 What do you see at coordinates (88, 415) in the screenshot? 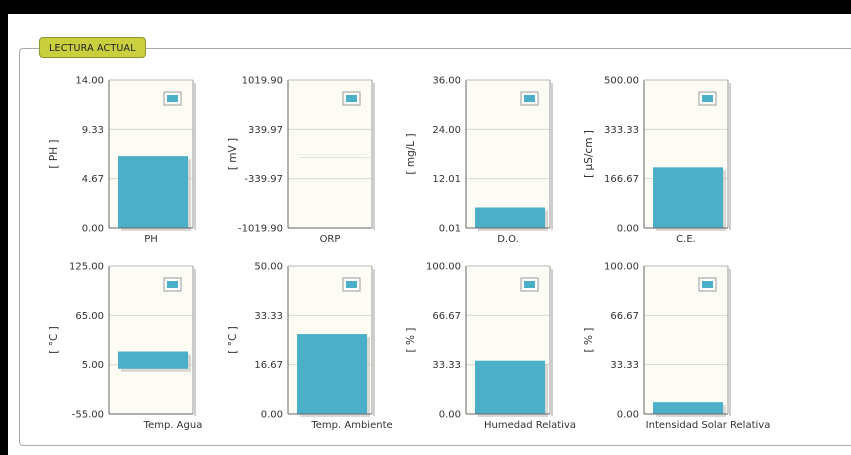
I see `y-tick-label: -55.00` at bounding box center [88, 415].